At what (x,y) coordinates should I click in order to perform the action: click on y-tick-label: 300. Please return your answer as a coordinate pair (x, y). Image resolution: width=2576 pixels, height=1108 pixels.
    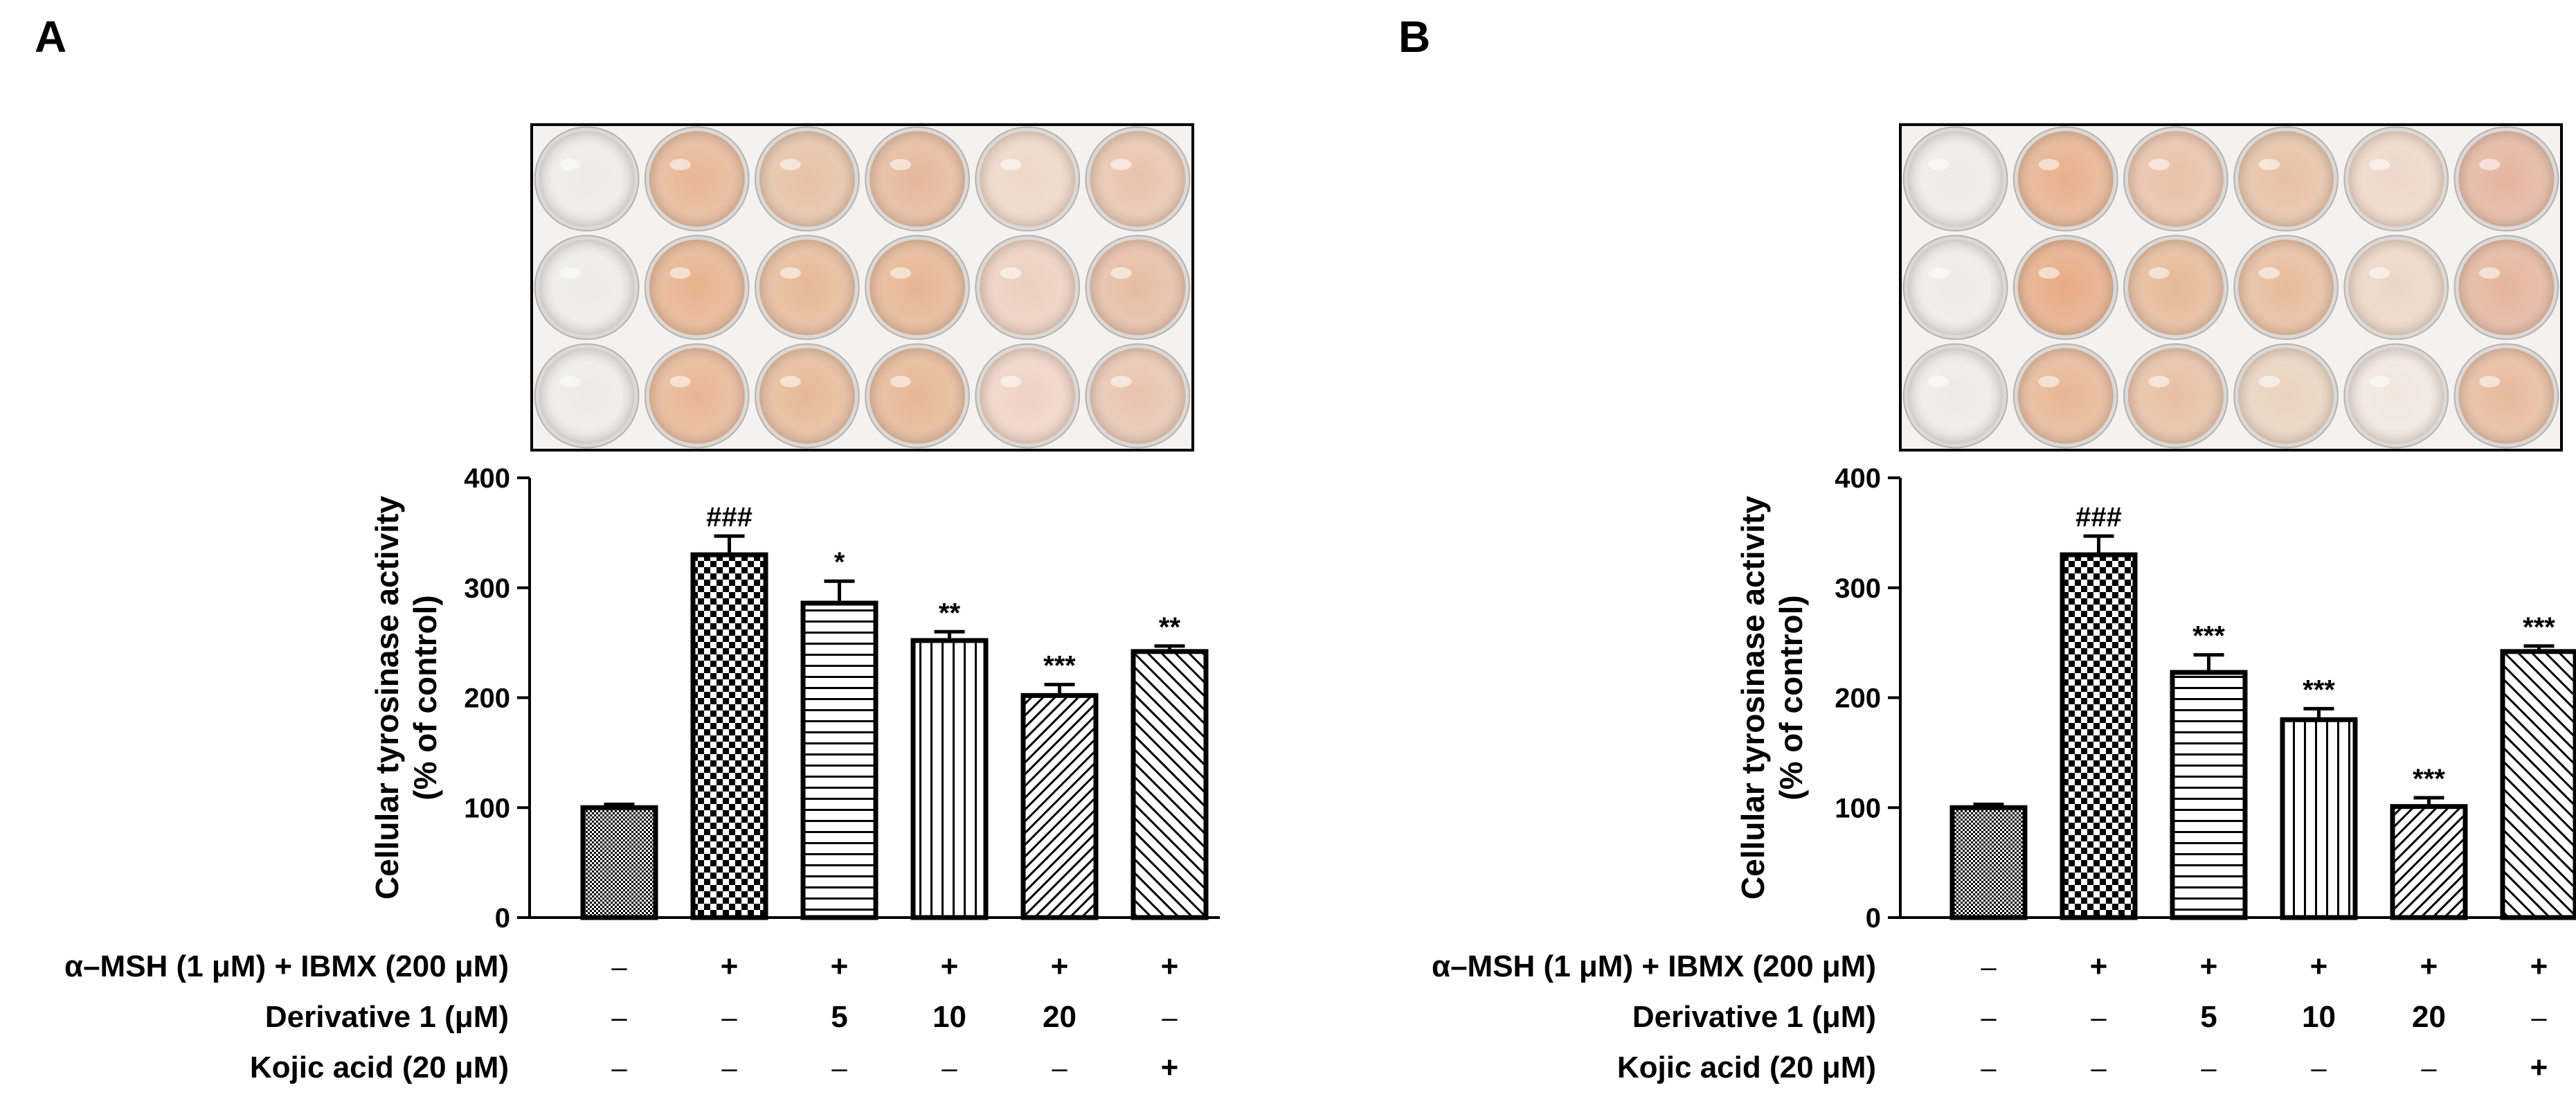
    Looking at the image, I should click on (487, 588).